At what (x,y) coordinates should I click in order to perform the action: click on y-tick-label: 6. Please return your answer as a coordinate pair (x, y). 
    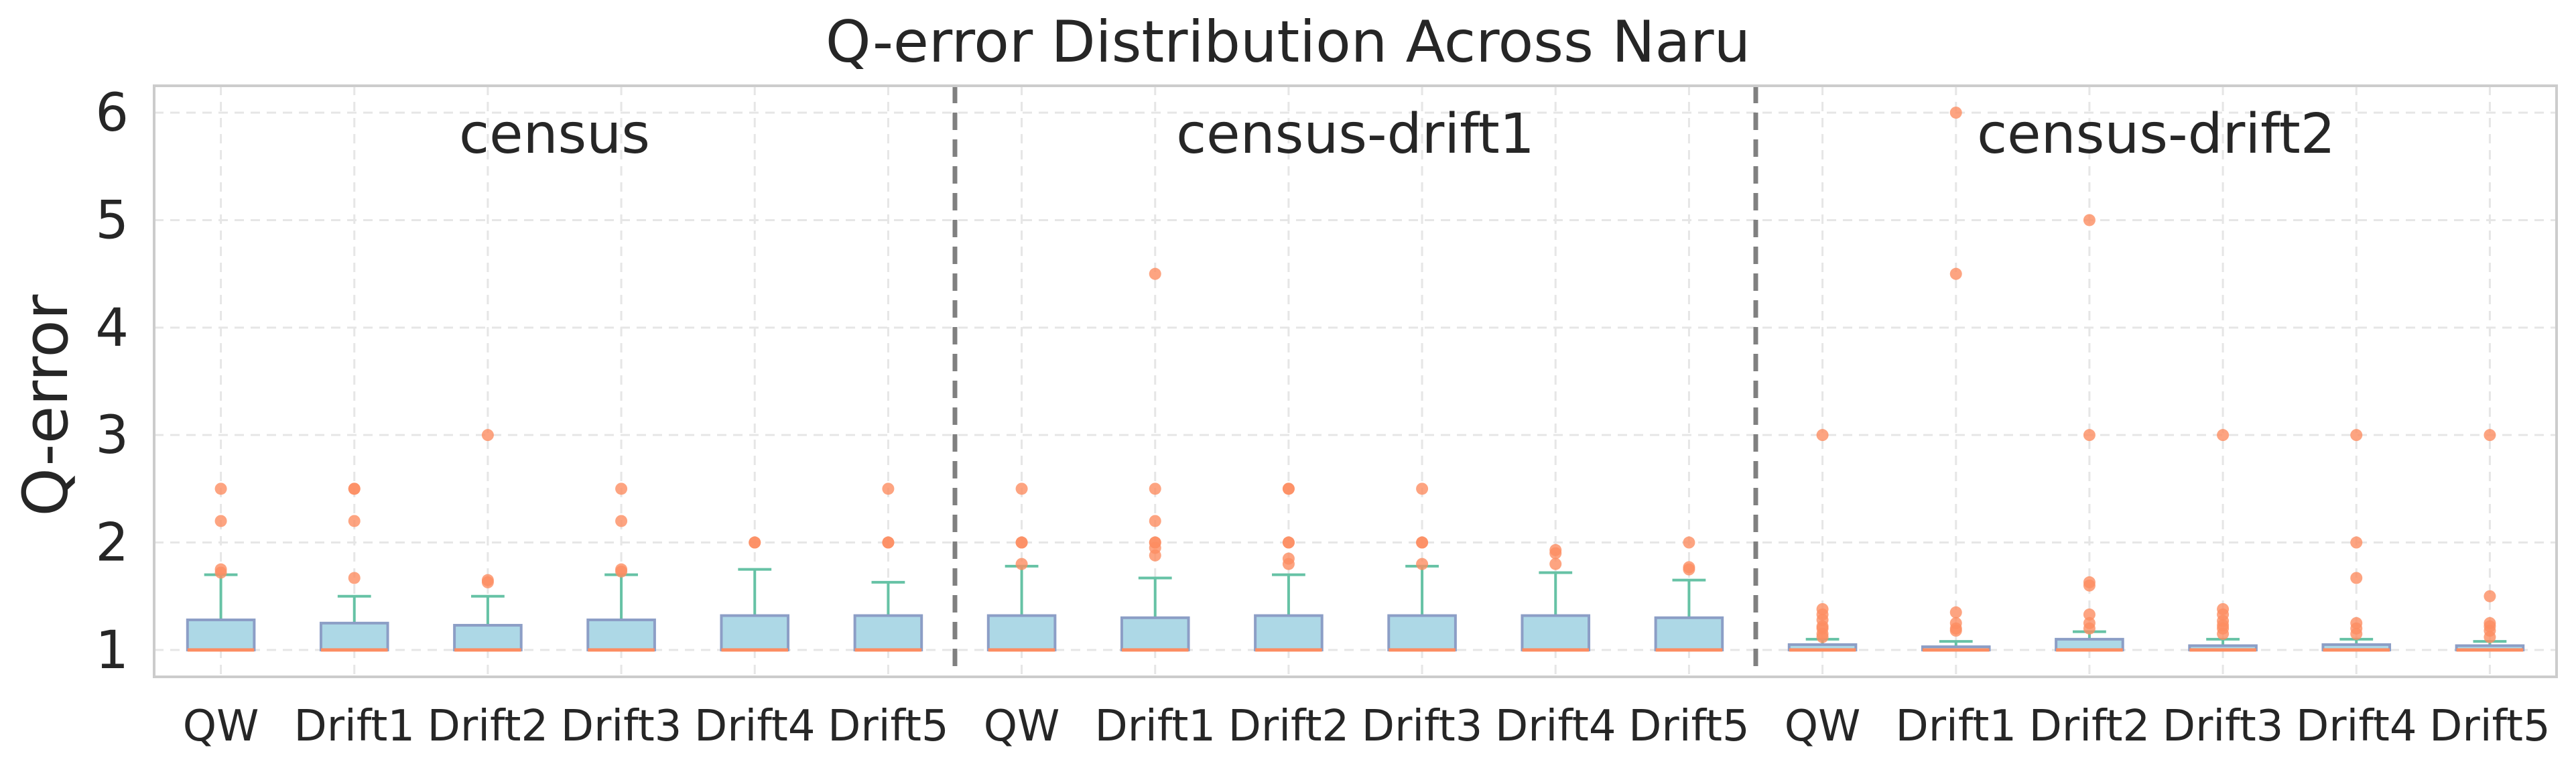
    Looking at the image, I should click on (112, 113).